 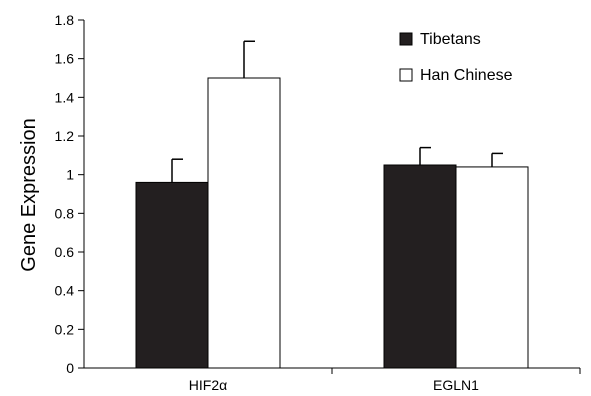 What do you see at coordinates (456, 385) in the screenshot?
I see `x-category-label: EGLN1` at bounding box center [456, 385].